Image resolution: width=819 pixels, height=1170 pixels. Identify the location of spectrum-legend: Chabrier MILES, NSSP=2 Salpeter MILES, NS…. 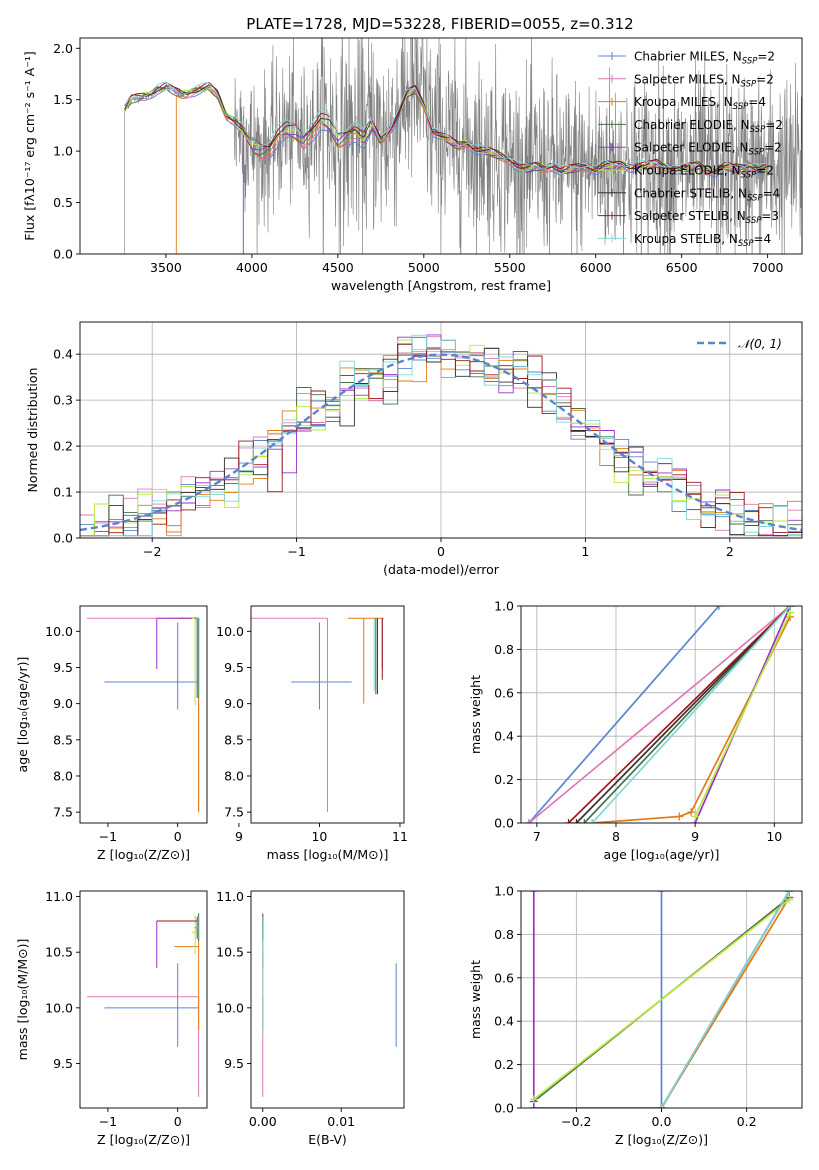
(690, 149).